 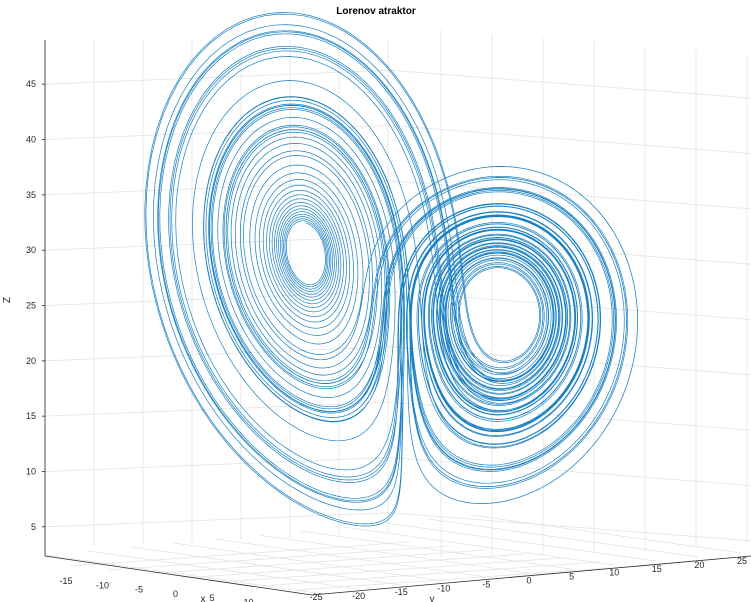 I want to click on x-axis-line, so click(x=178, y=575).